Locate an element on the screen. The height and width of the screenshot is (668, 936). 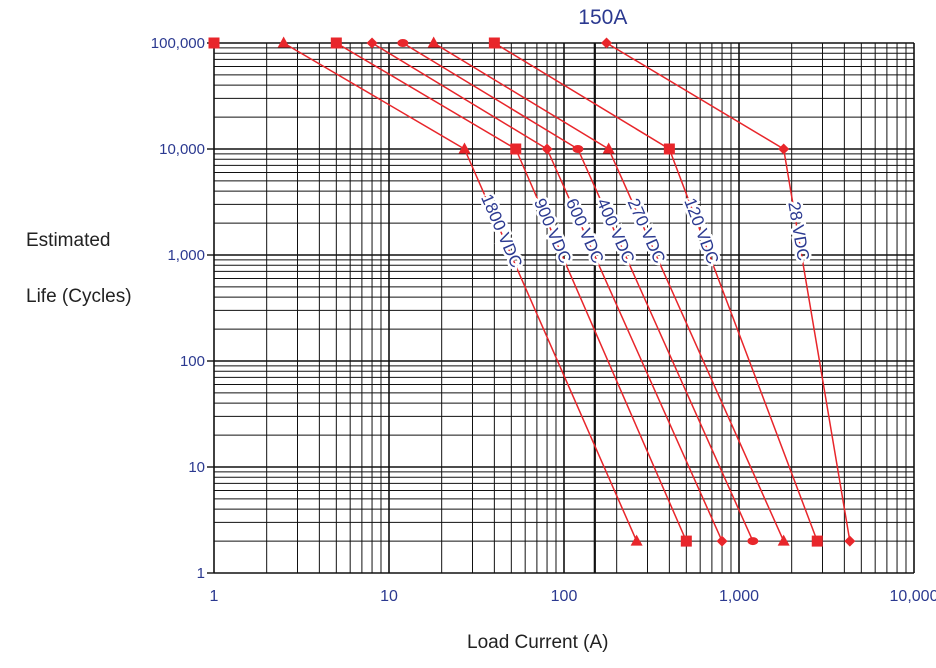
x-tick-label: 1 is located at coordinates (214, 596).